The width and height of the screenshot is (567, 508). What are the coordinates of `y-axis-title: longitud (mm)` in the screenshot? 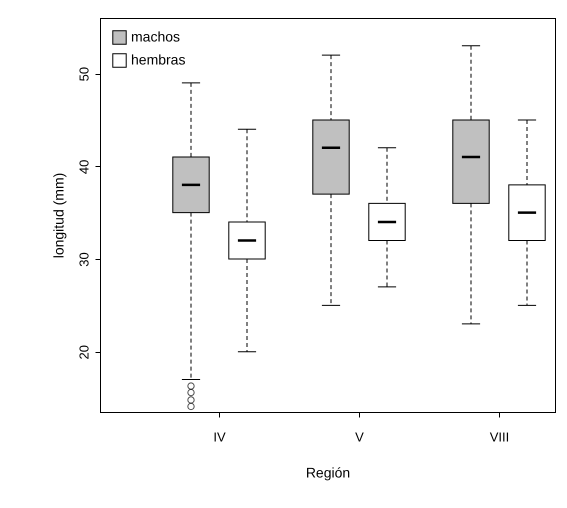 It's located at (58, 215).